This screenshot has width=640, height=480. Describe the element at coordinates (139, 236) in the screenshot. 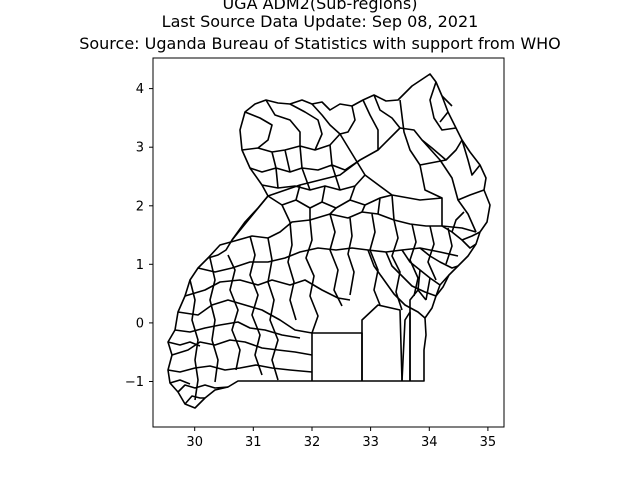

I see `y-axis: 4 3 2 1 0 −1` at that location.